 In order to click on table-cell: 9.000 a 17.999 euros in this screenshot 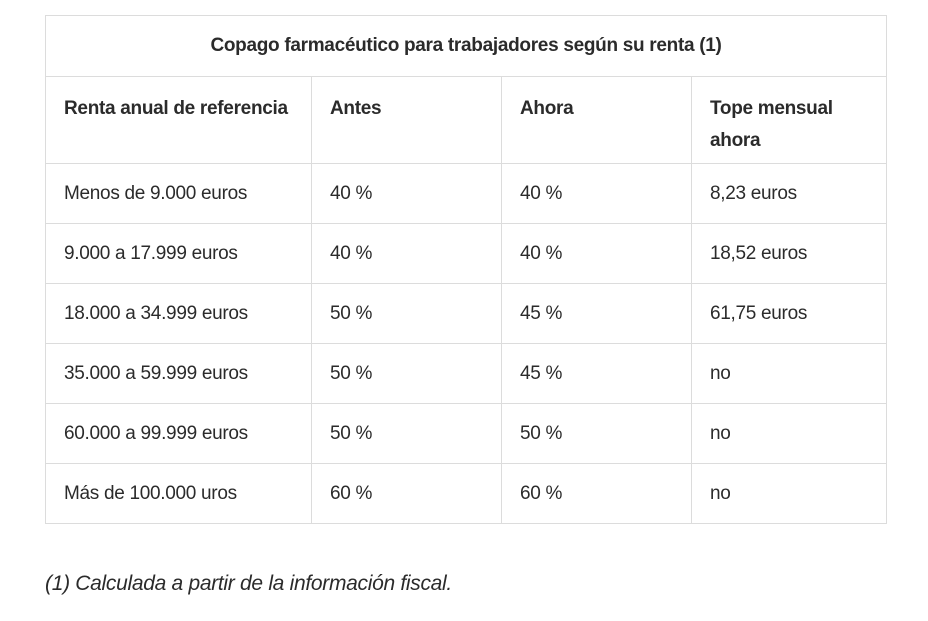, I will do `click(178, 253)`.